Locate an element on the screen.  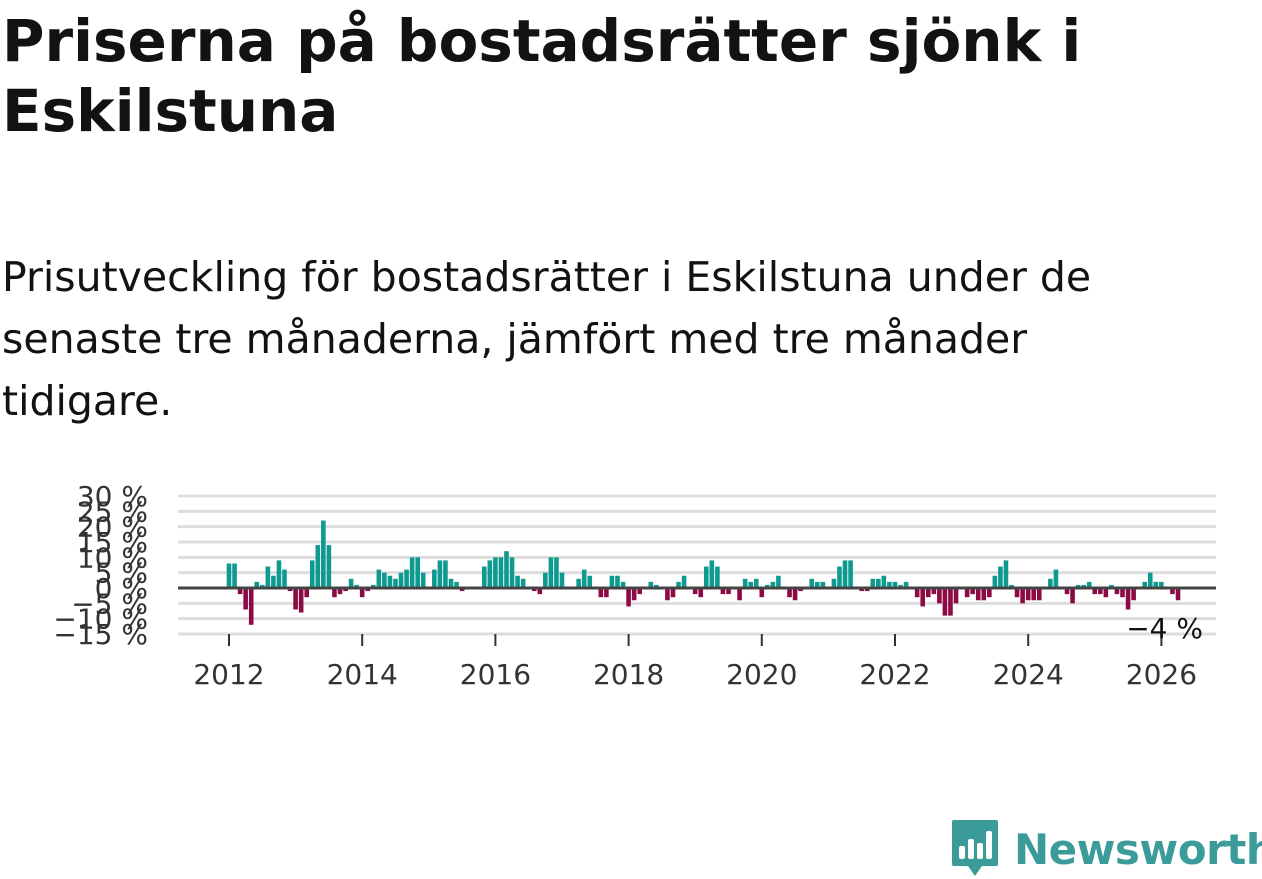
y-tick-label: −5 % is located at coordinates (109, 603).